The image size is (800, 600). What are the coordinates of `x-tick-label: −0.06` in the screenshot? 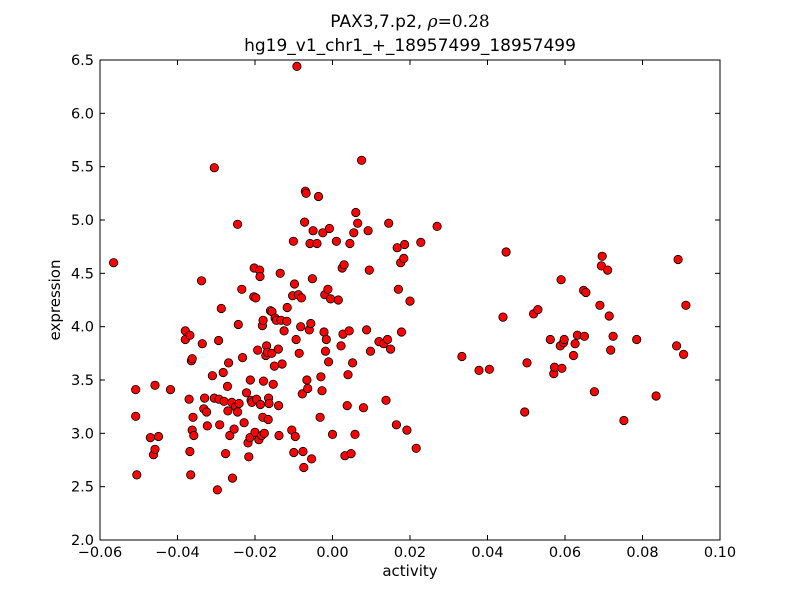 It's located at (100, 553).